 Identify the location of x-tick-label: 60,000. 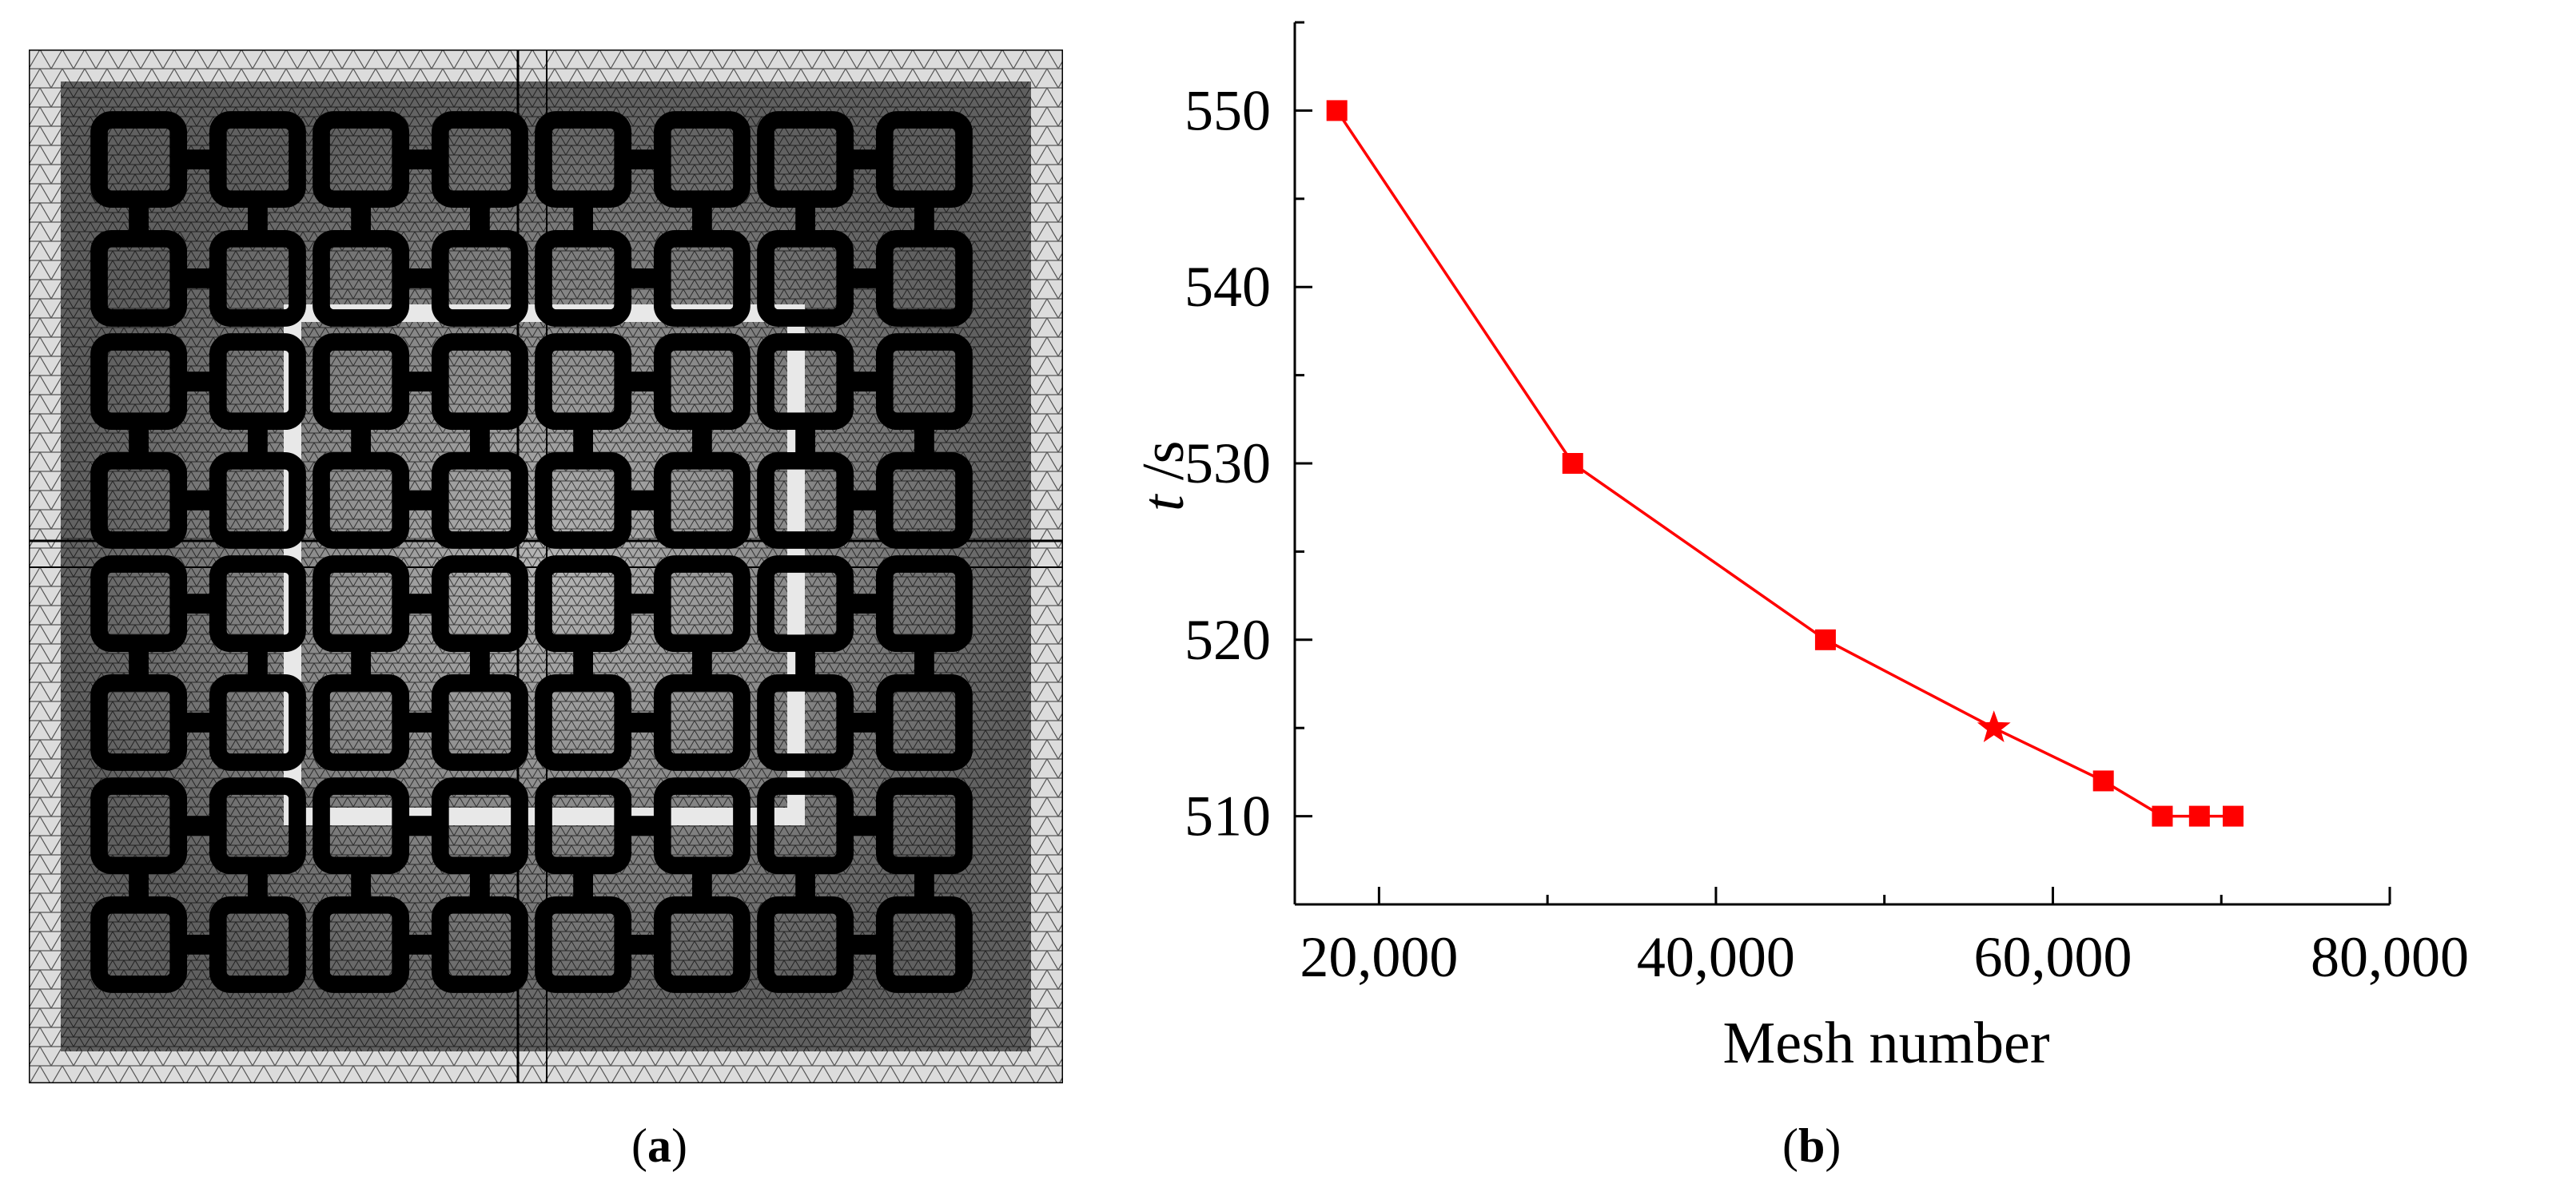
(2052, 957).